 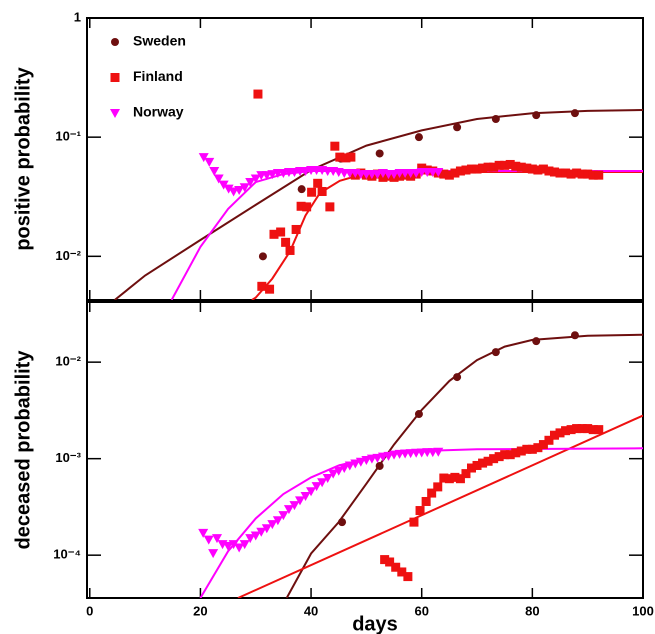 I want to click on y-tick-label: 10⁻¹, so click(x=68, y=136).